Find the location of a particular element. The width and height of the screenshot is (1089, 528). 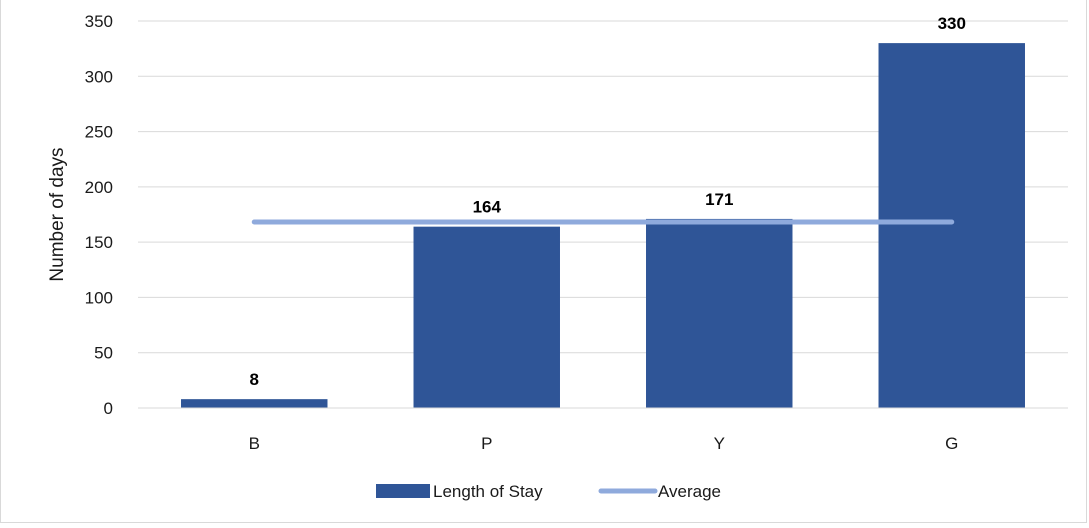

legend-label-length-of-stay: Length of Stay is located at coordinates (488, 491).